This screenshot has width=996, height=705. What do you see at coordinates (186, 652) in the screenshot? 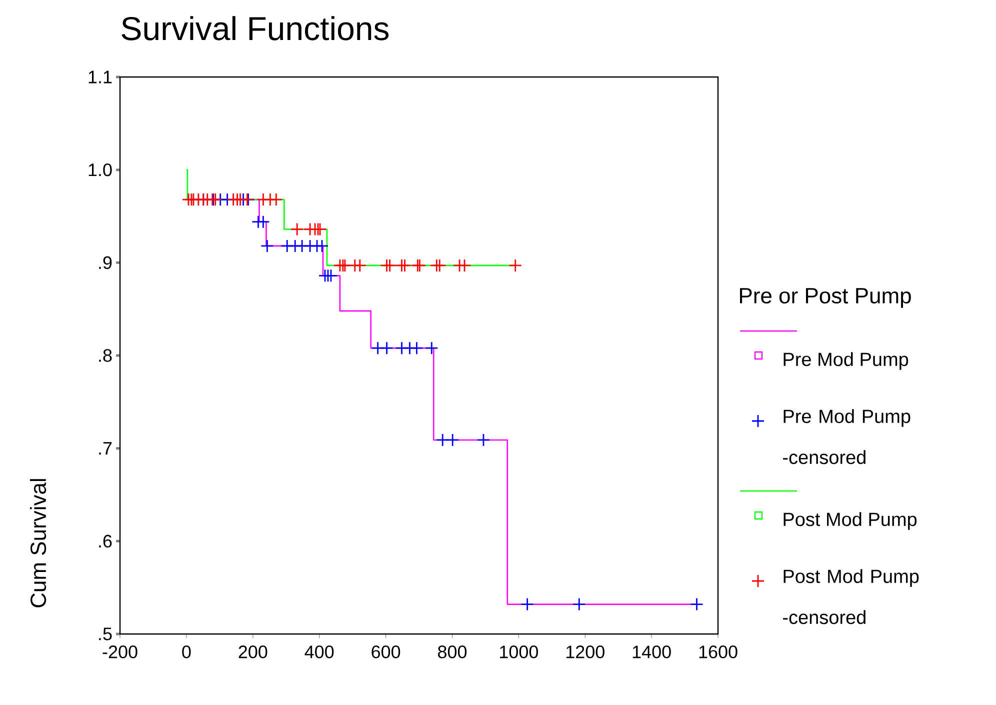
I see `x-tick-label: 0` at bounding box center [186, 652].